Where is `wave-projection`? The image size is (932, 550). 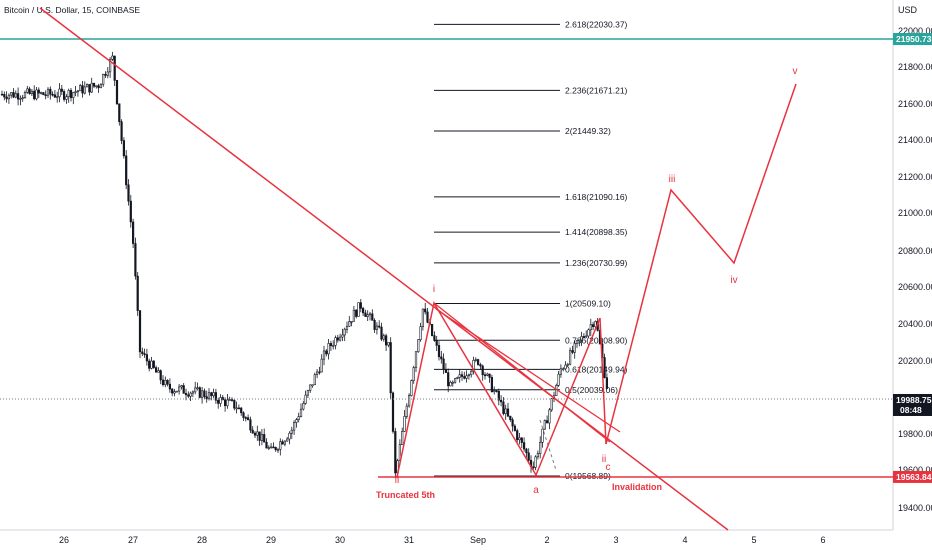
wave-projection is located at coordinates (701, 264).